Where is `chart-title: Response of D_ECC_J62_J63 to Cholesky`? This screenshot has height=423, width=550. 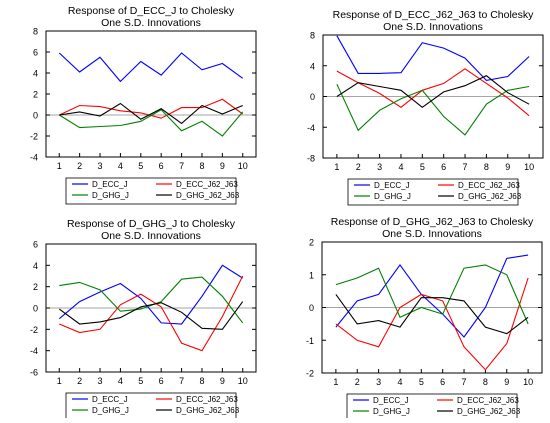 chart-title: Response of D_ECC_J62_J63 to Cholesky is located at coordinates (434, 15).